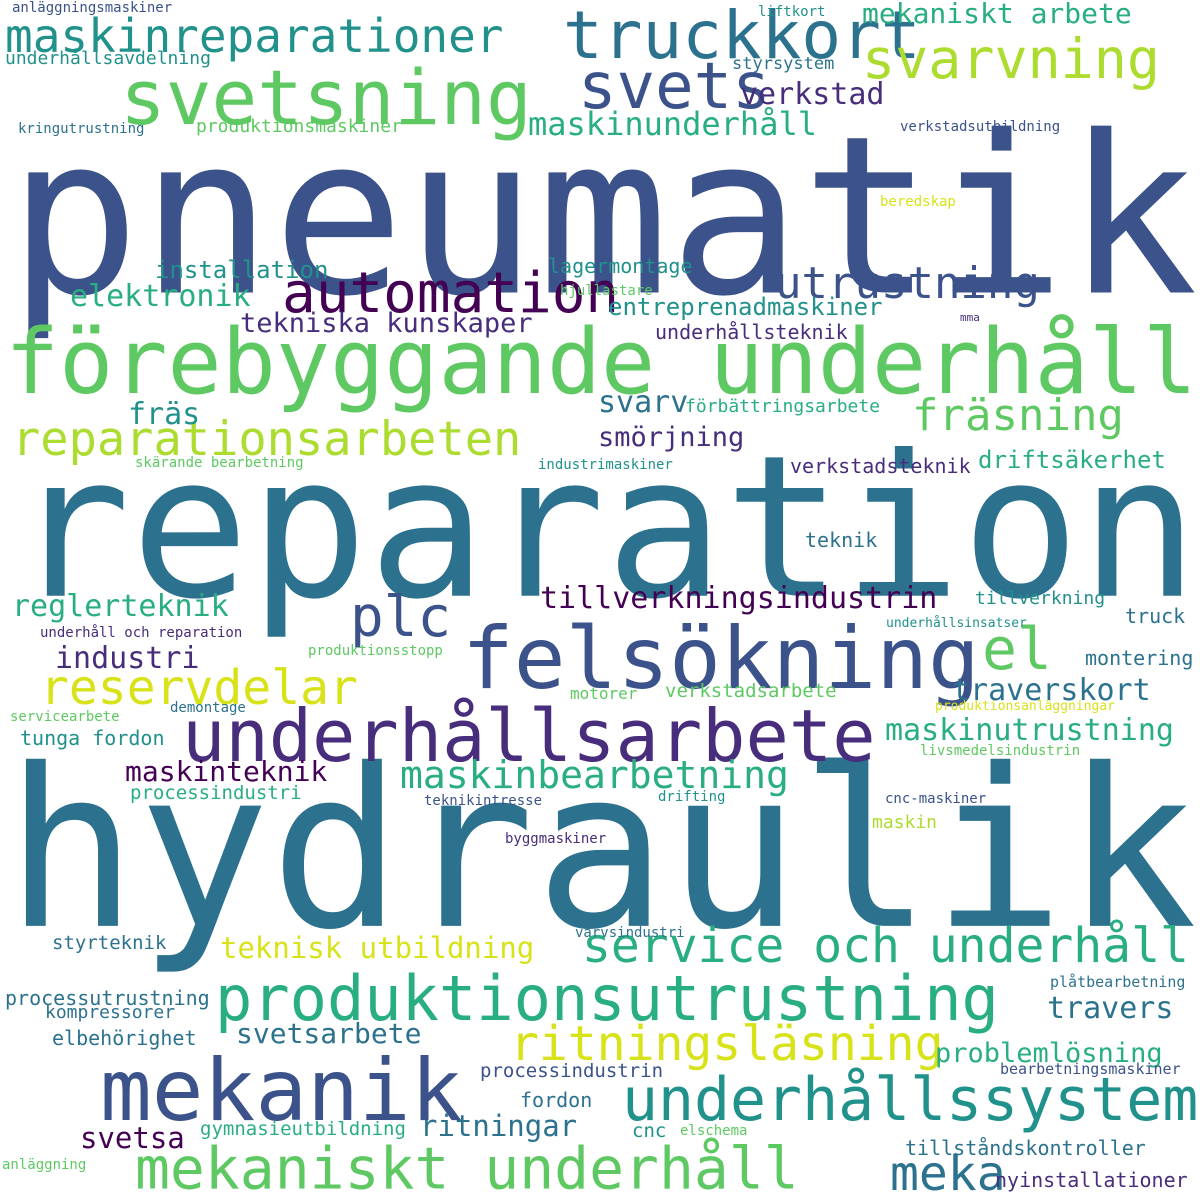 This screenshot has height=1200, width=1200. What do you see at coordinates (108, 58) in the screenshot?
I see `word-underhallsavdelning: underhållsavdelning` at bounding box center [108, 58].